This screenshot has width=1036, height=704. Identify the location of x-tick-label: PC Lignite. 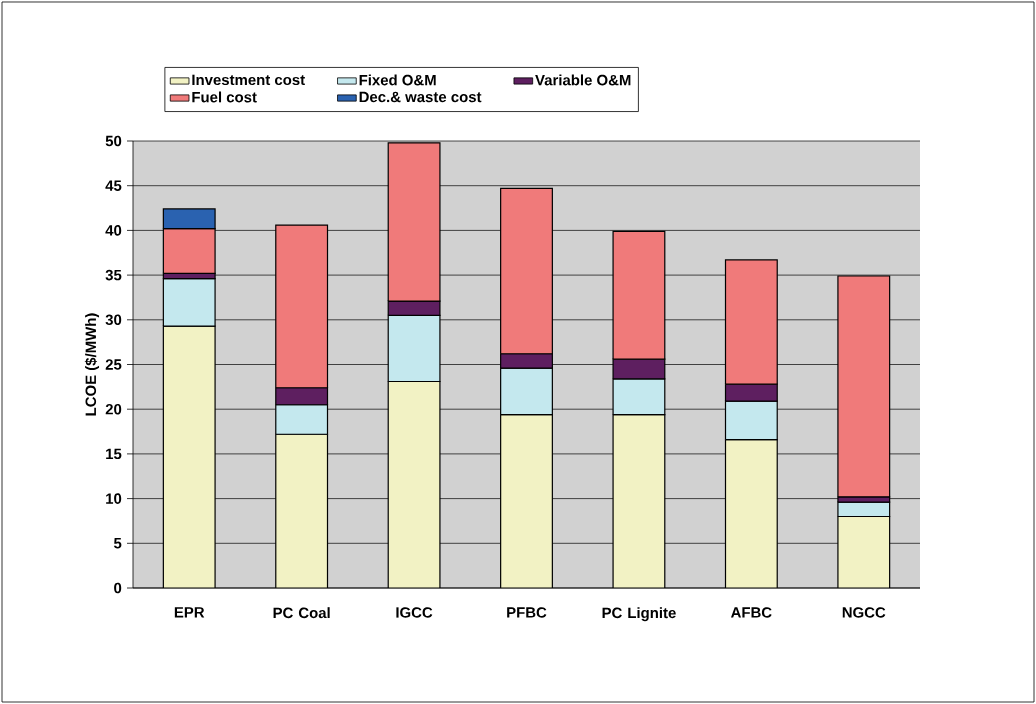
(639, 614).